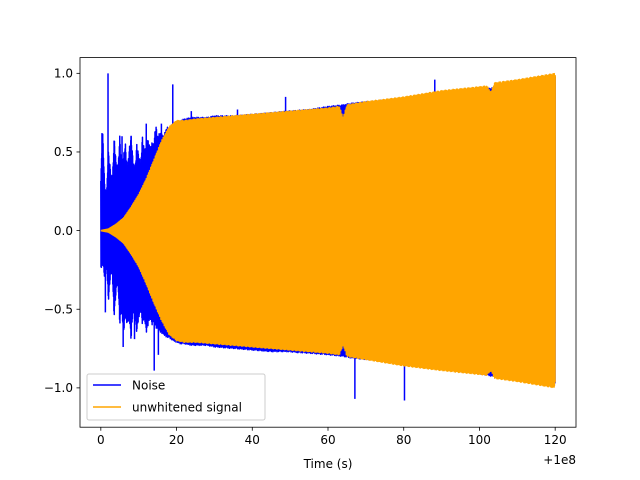 The image size is (640, 480). What do you see at coordinates (101, 440) in the screenshot?
I see `x-tick-label: 0` at bounding box center [101, 440].